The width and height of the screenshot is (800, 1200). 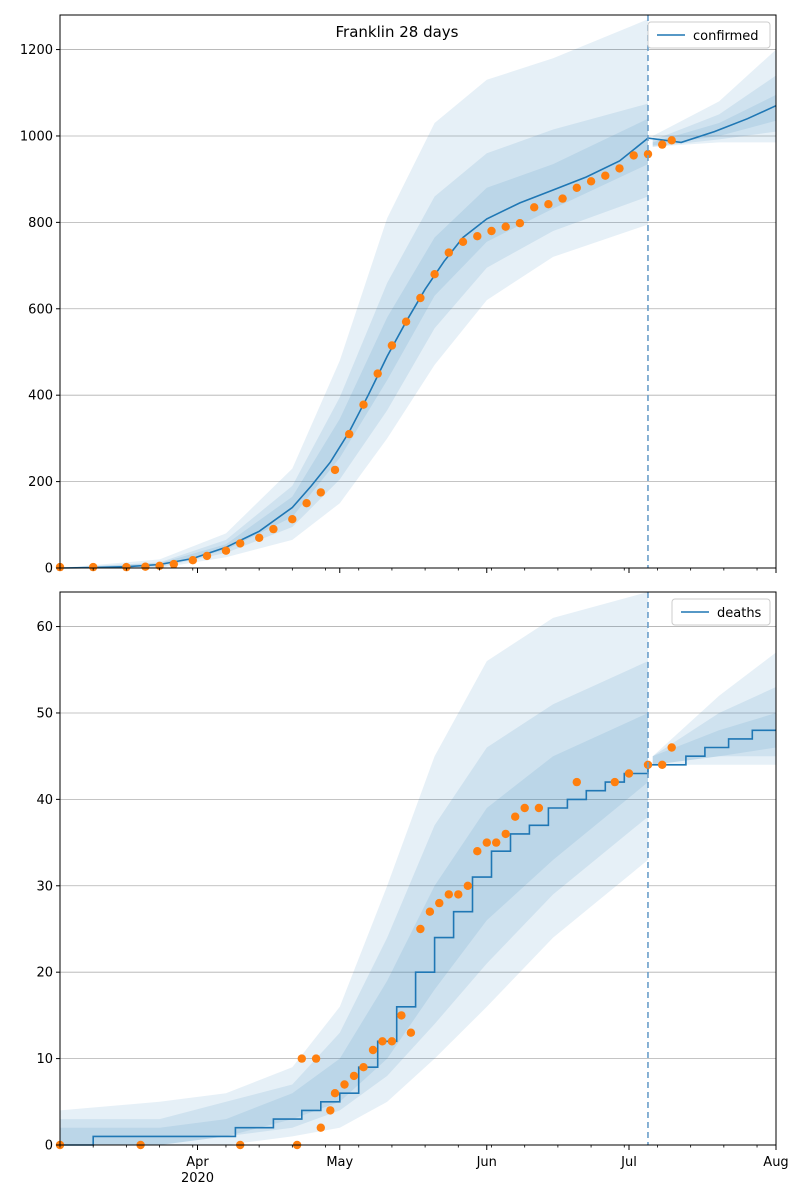 I want to click on y-tick-label: 200, so click(x=40, y=482).